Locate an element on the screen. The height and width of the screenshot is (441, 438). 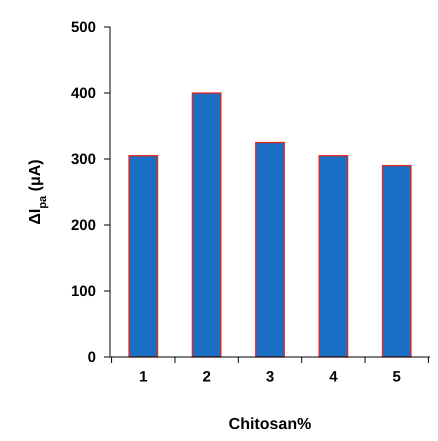
x-tick-label: 1 is located at coordinates (143, 377).